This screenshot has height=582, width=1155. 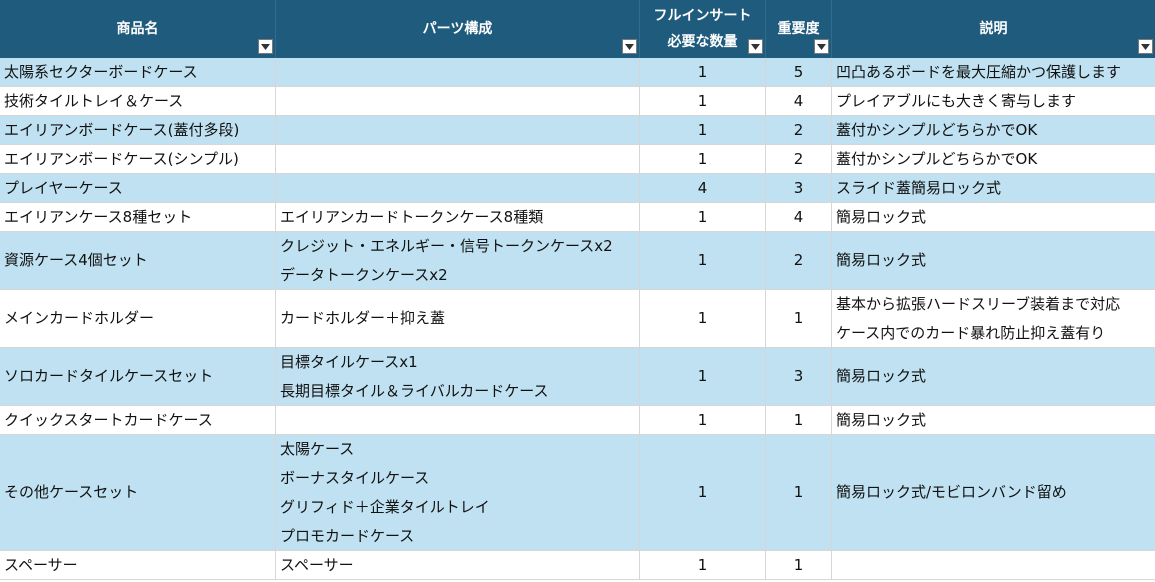 I want to click on parts-line: ボーナスタイルケース, so click(x=355, y=477).